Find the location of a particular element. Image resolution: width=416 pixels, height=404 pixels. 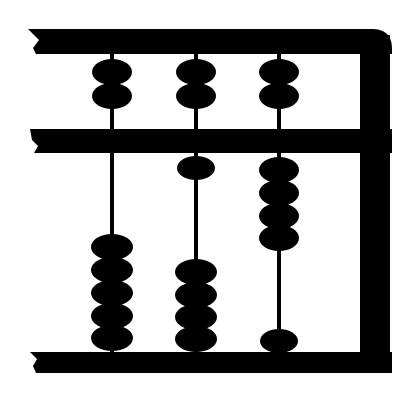

upper-beads is located at coordinates (195, 84).